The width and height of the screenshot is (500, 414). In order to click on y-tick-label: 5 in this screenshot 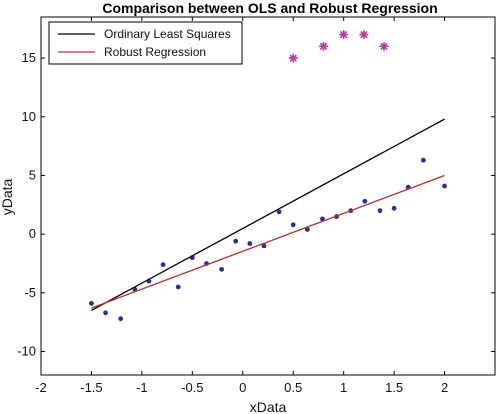, I will do `click(32, 174)`.